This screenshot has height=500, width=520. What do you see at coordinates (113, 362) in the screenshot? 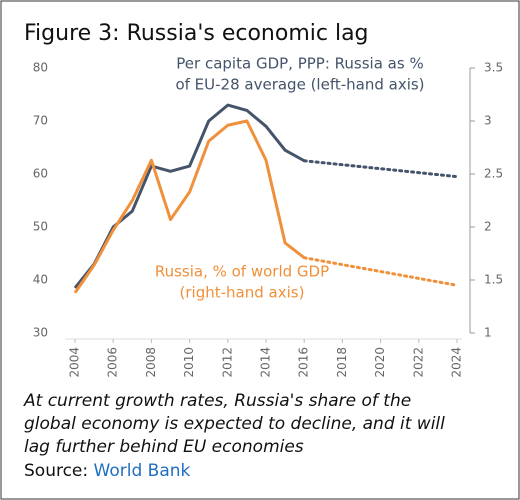
I see `x-tick-label: 2006` at bounding box center [113, 362].